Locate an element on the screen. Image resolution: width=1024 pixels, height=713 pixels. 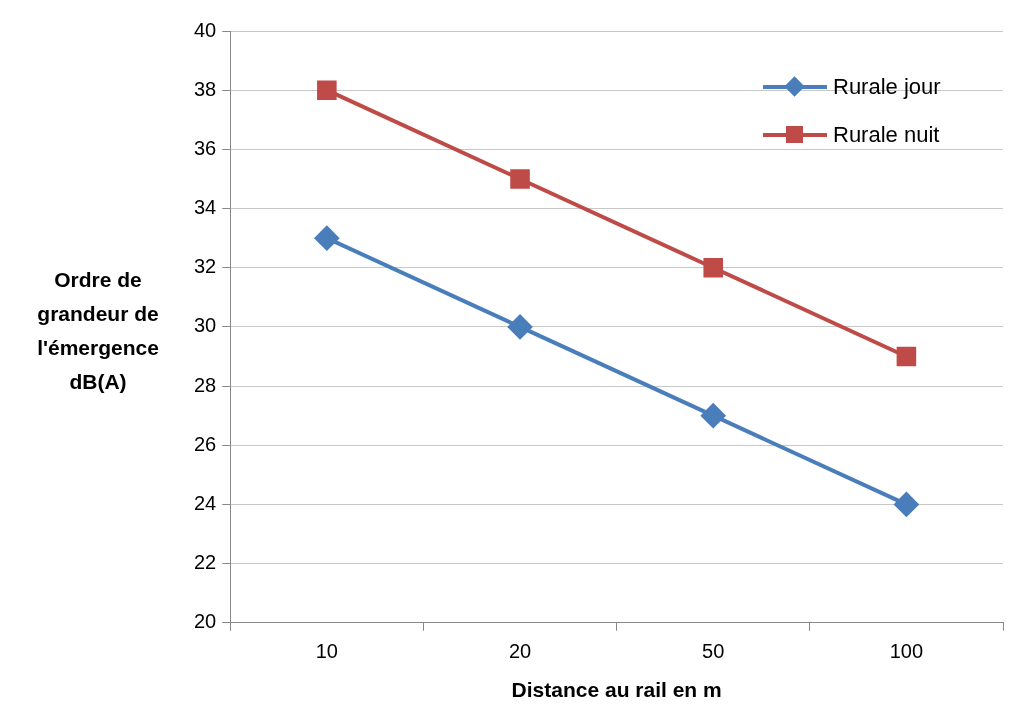
x-tick-label: 100 is located at coordinates (906, 651).